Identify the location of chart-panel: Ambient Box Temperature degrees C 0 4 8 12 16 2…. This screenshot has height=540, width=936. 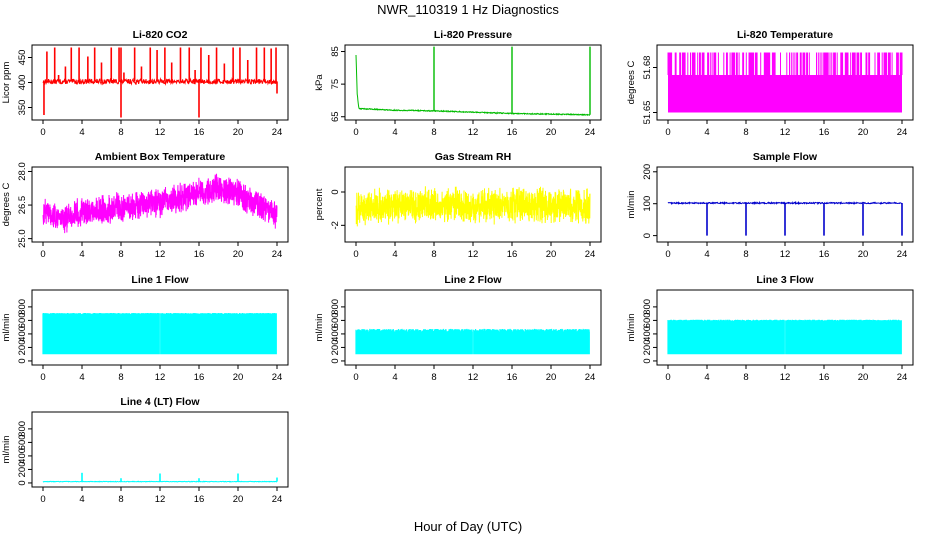
(145, 205).